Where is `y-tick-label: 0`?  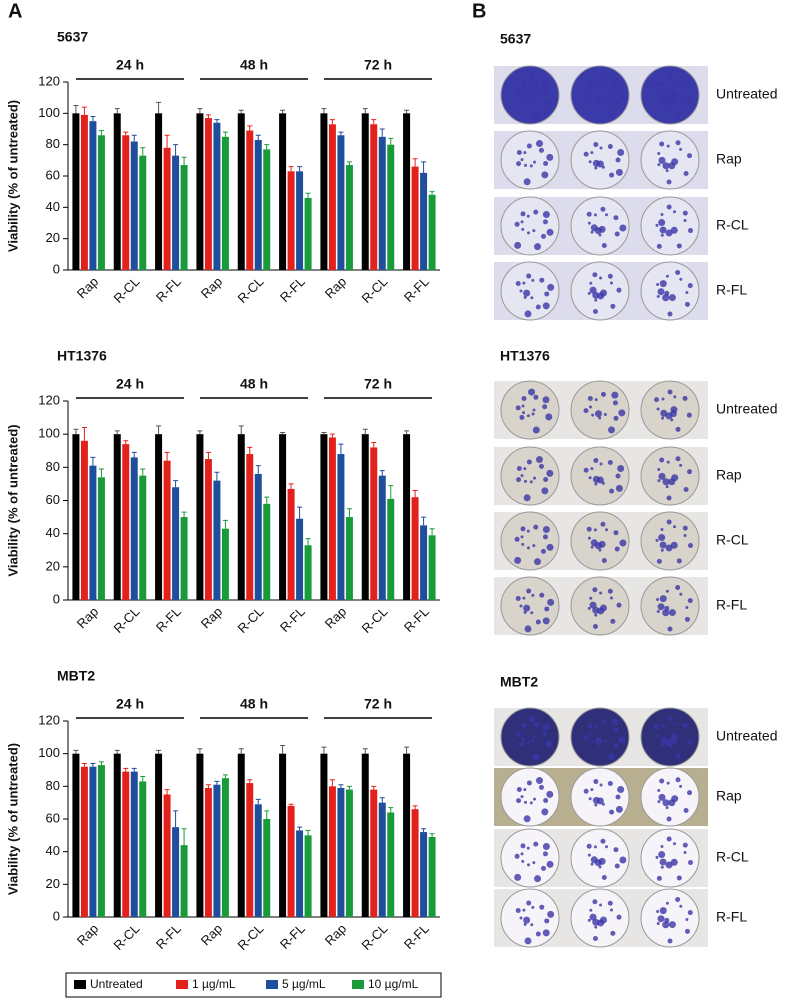 y-tick-label: 0 is located at coordinates (56, 598).